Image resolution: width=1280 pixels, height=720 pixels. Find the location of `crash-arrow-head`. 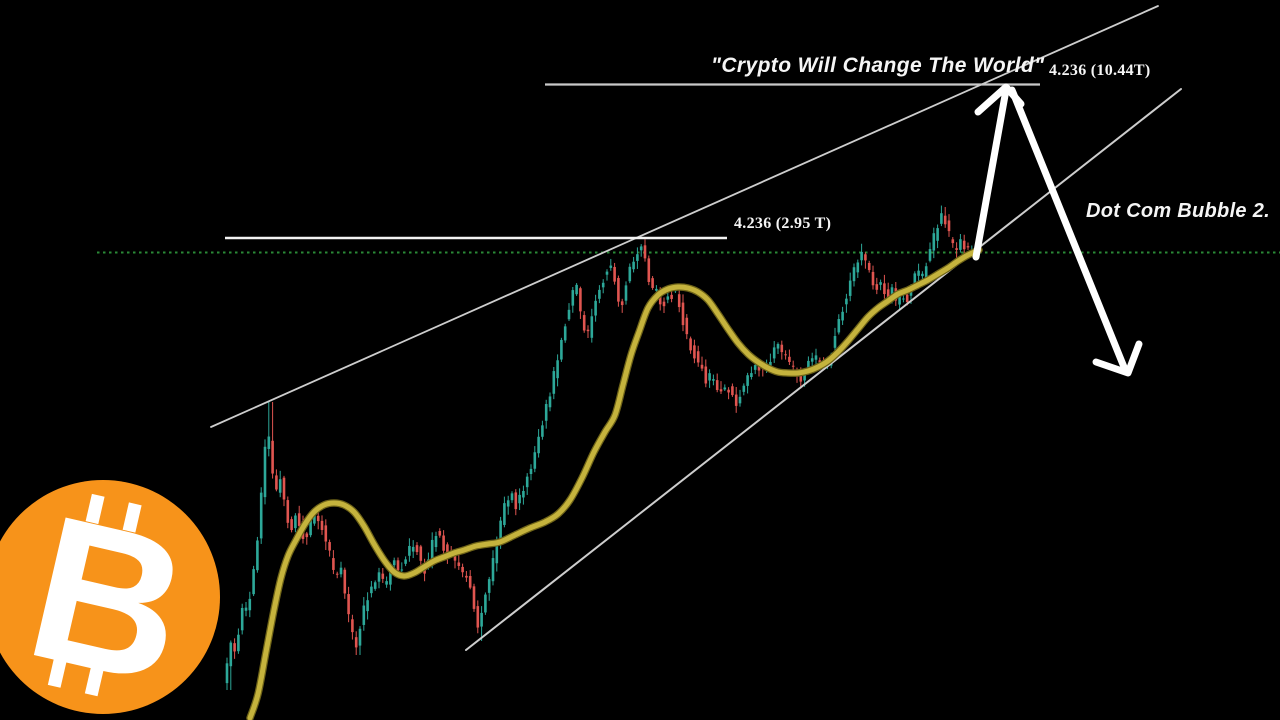

crash-arrow-head is located at coordinates (1117, 358).